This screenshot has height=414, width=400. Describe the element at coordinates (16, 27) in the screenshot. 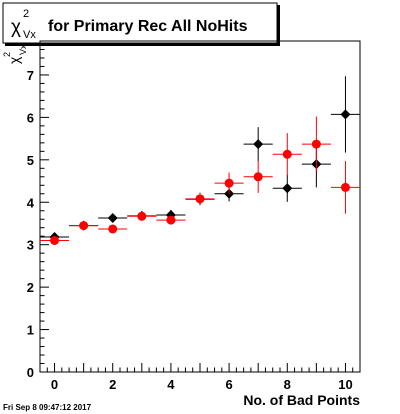

I see `title-chi-symbol: χ` at that location.